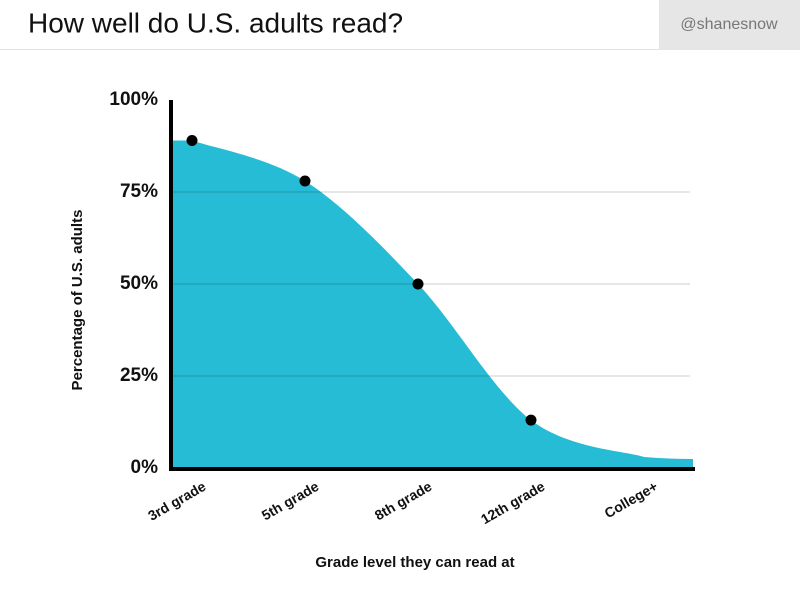  What do you see at coordinates (215, 22) in the screenshot?
I see `chart-title: How well do U.S. adults read?` at bounding box center [215, 22].